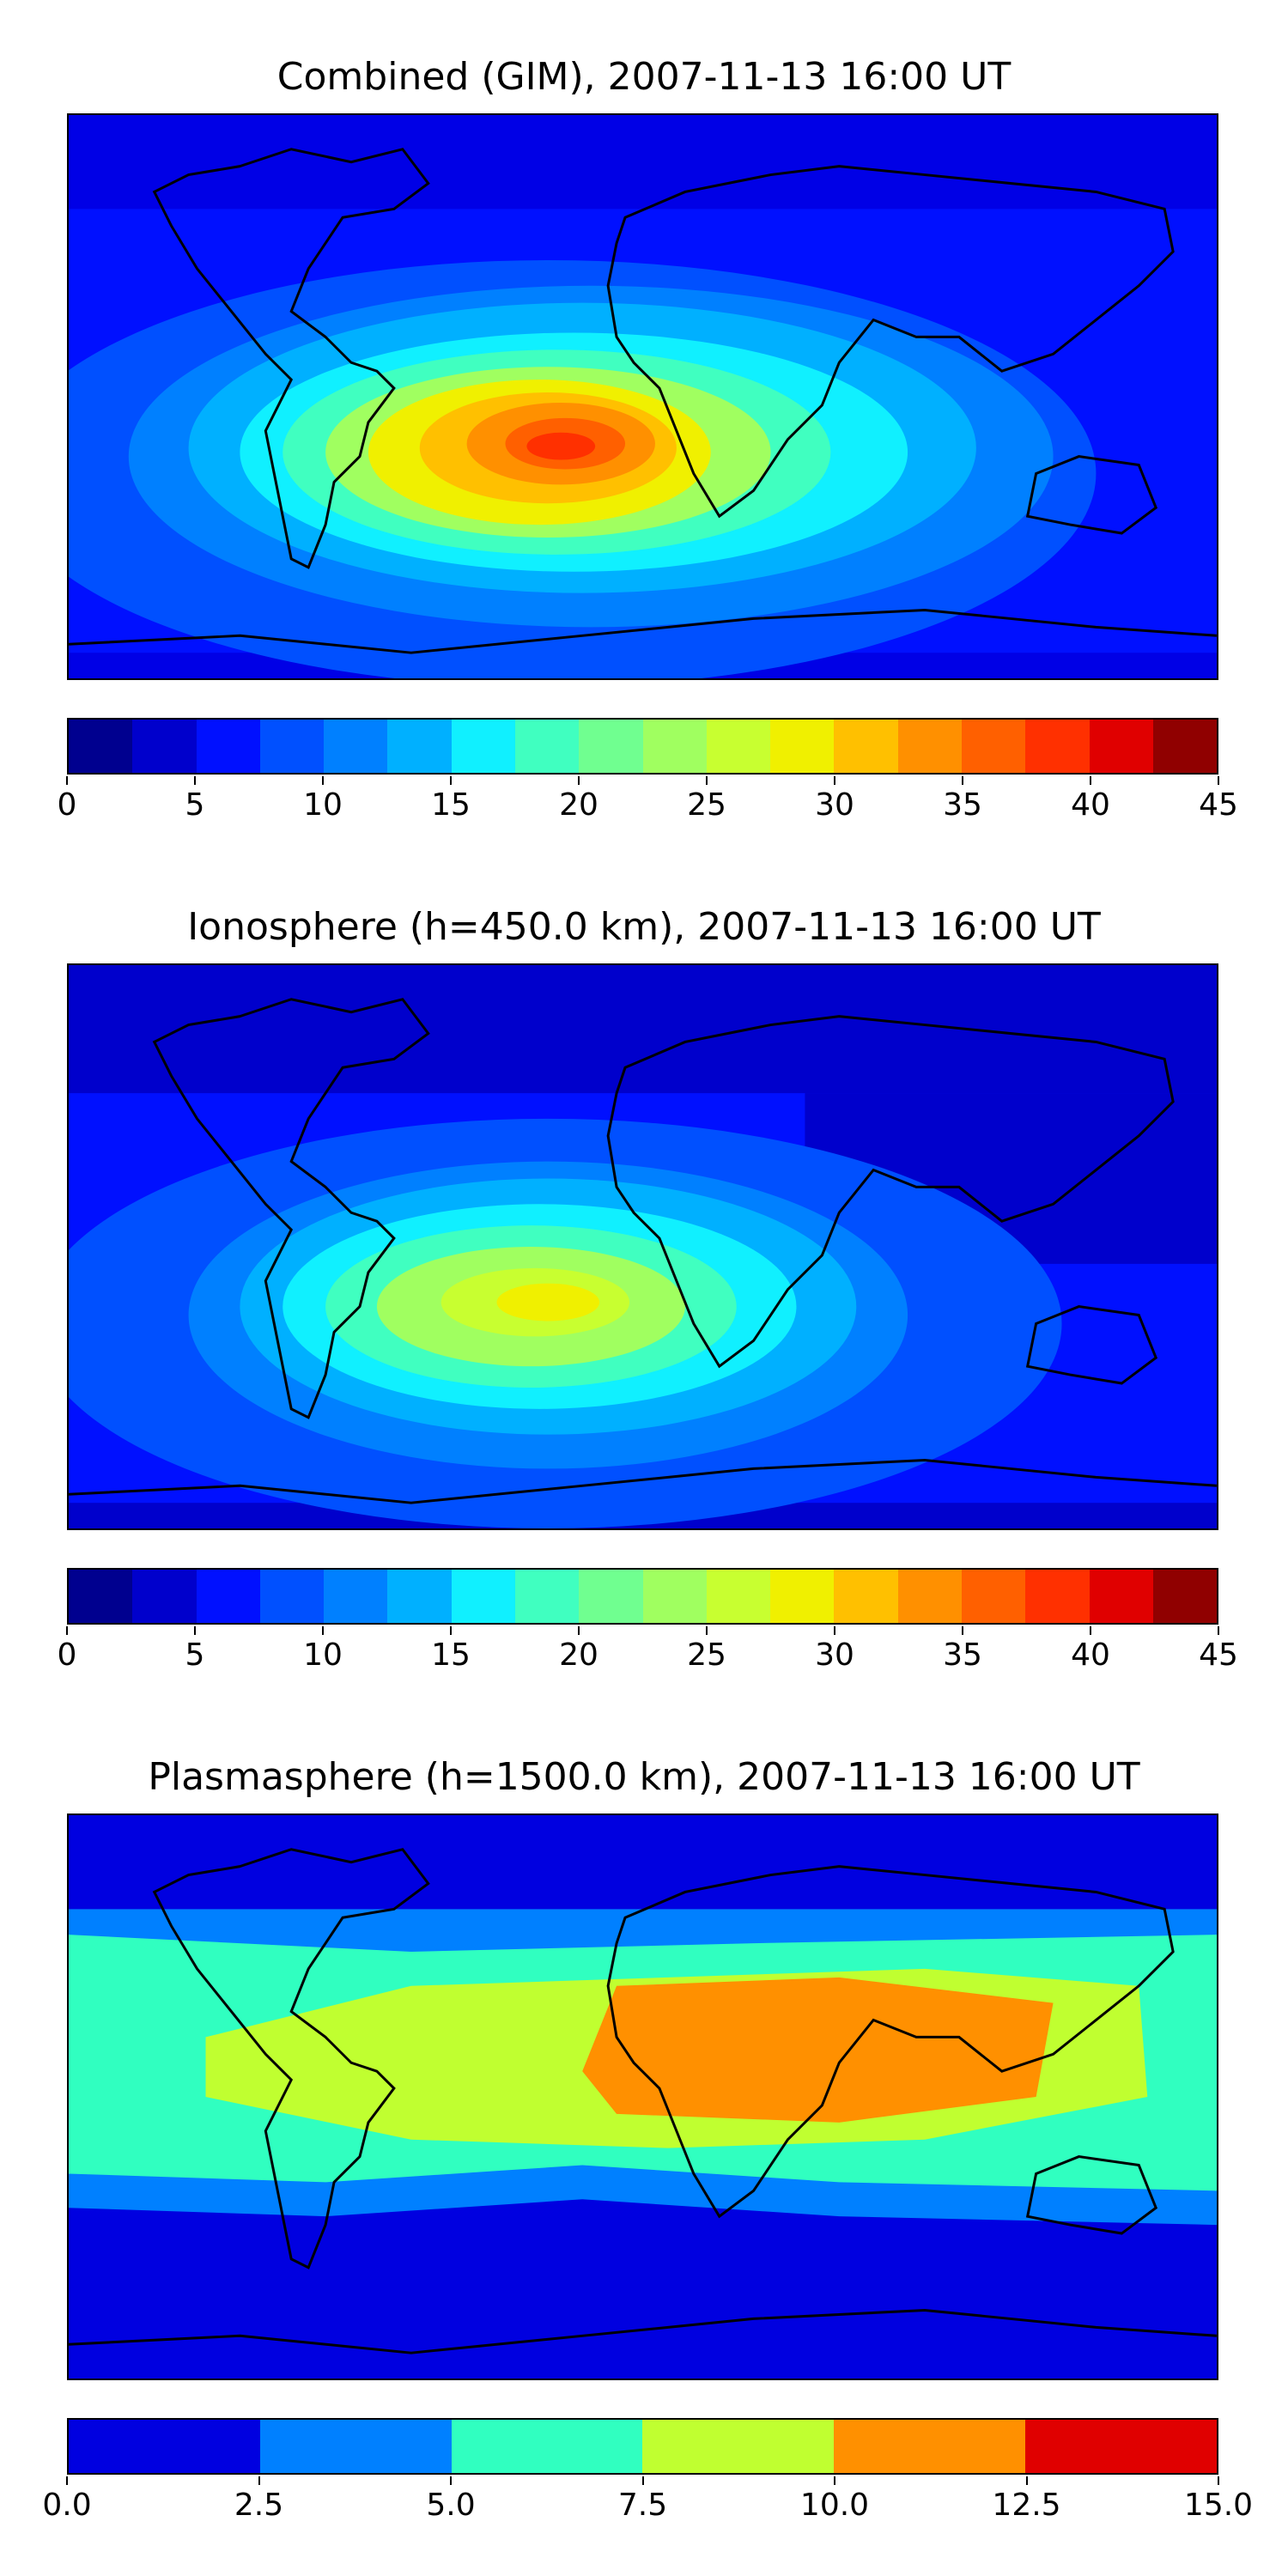 The width and height of the screenshot is (1288, 2576). I want to click on panel-3-colorbar-ticks: 0.0 2.5 5.0 7.5 10.0 12.5 15.0, so click(647, 2502).